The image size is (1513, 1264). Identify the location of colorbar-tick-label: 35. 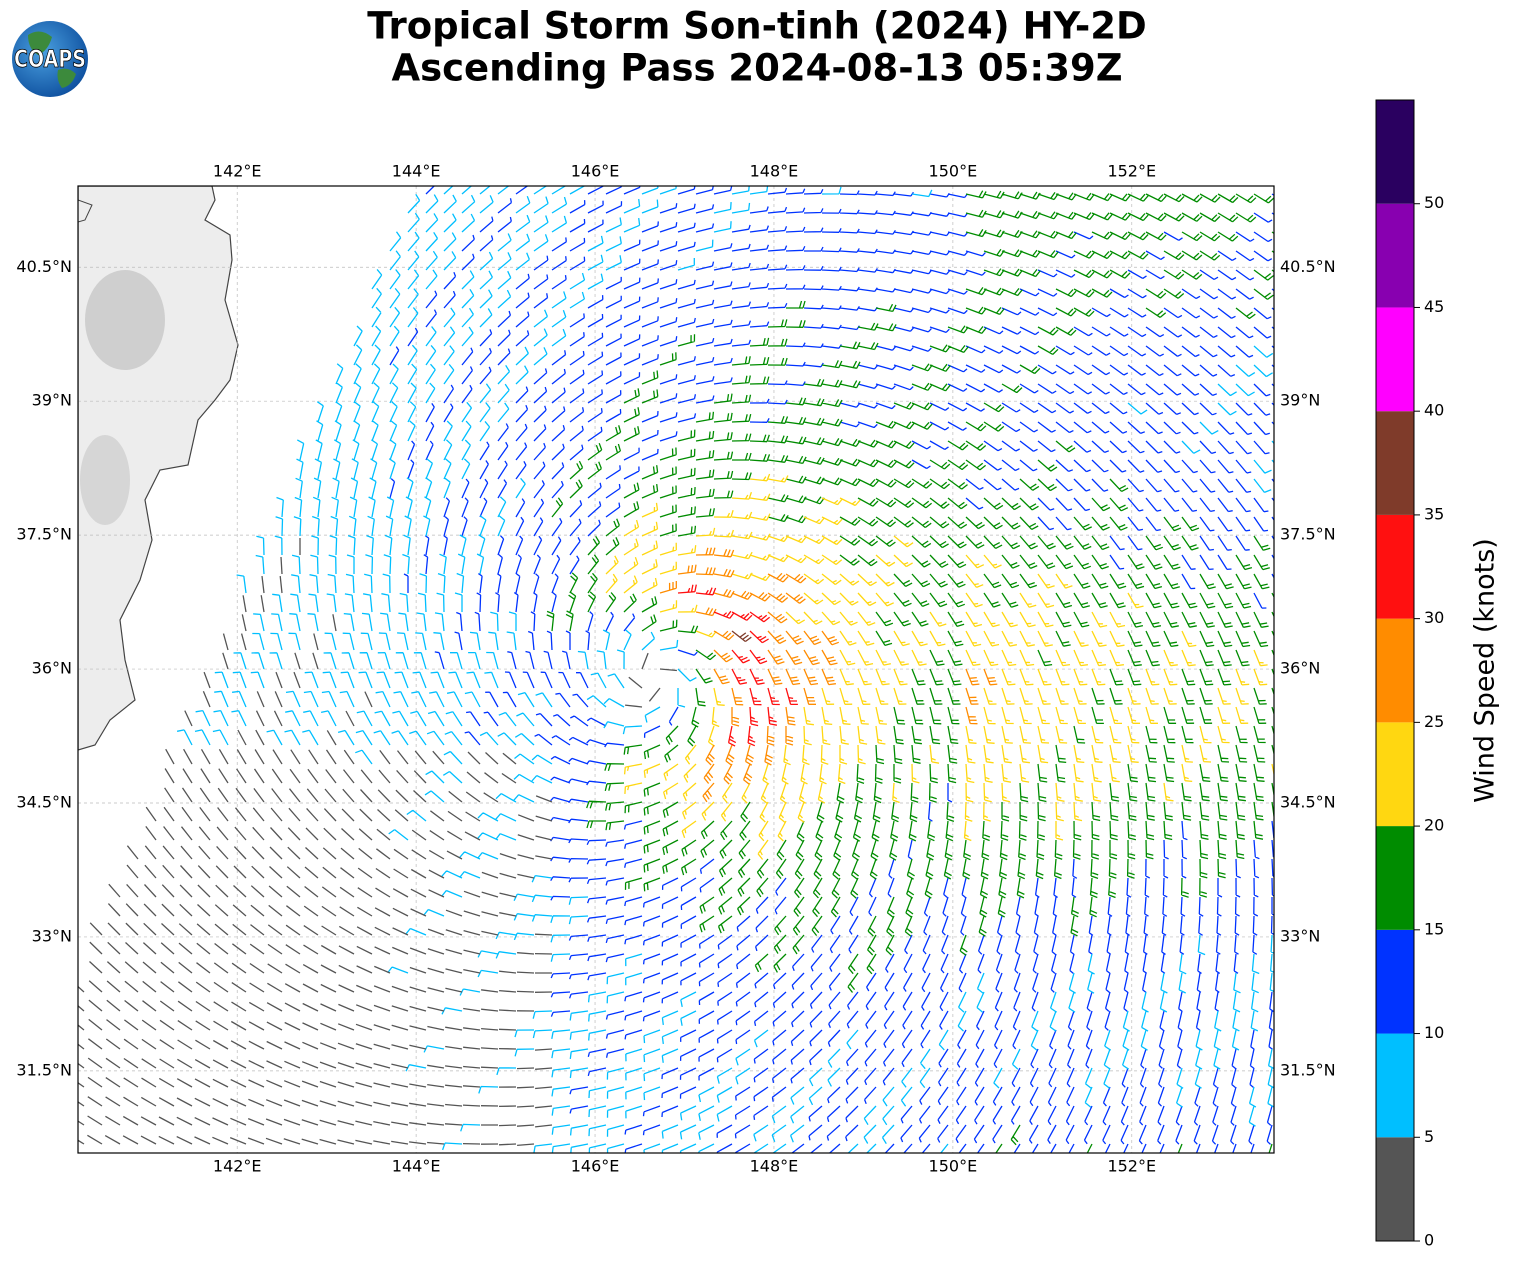
(1434, 513).